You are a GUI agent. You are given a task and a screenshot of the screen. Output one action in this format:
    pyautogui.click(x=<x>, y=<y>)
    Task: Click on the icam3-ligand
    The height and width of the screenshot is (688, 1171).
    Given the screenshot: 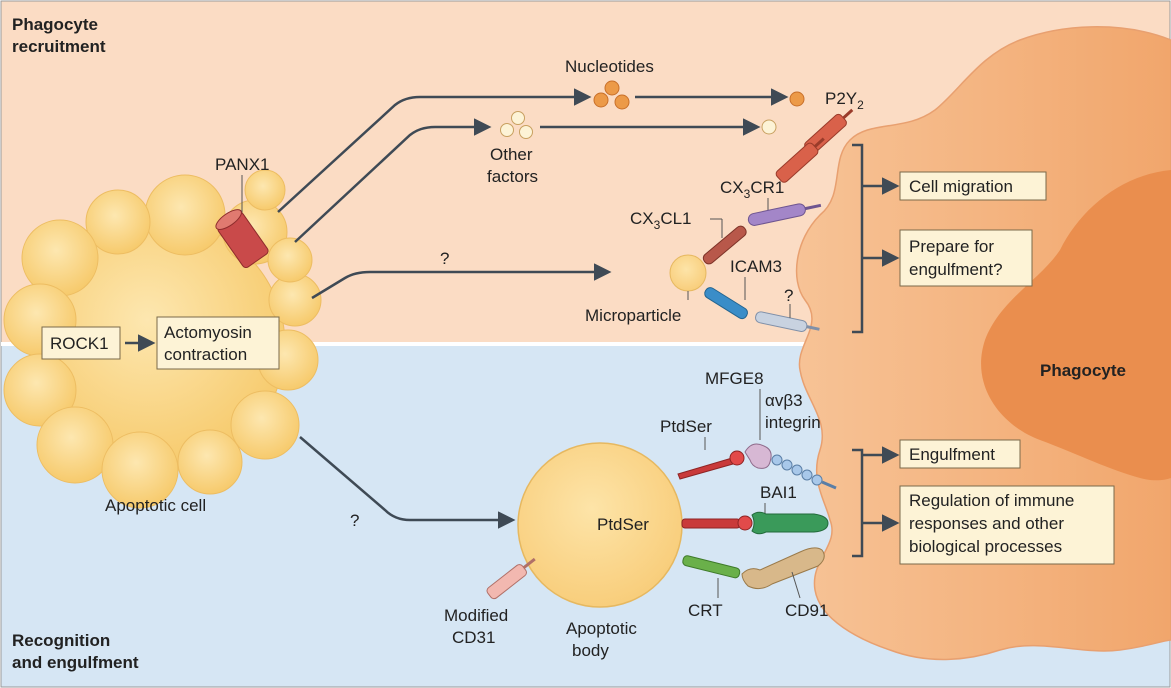 What is the action you would take?
    pyautogui.click(x=726, y=303)
    